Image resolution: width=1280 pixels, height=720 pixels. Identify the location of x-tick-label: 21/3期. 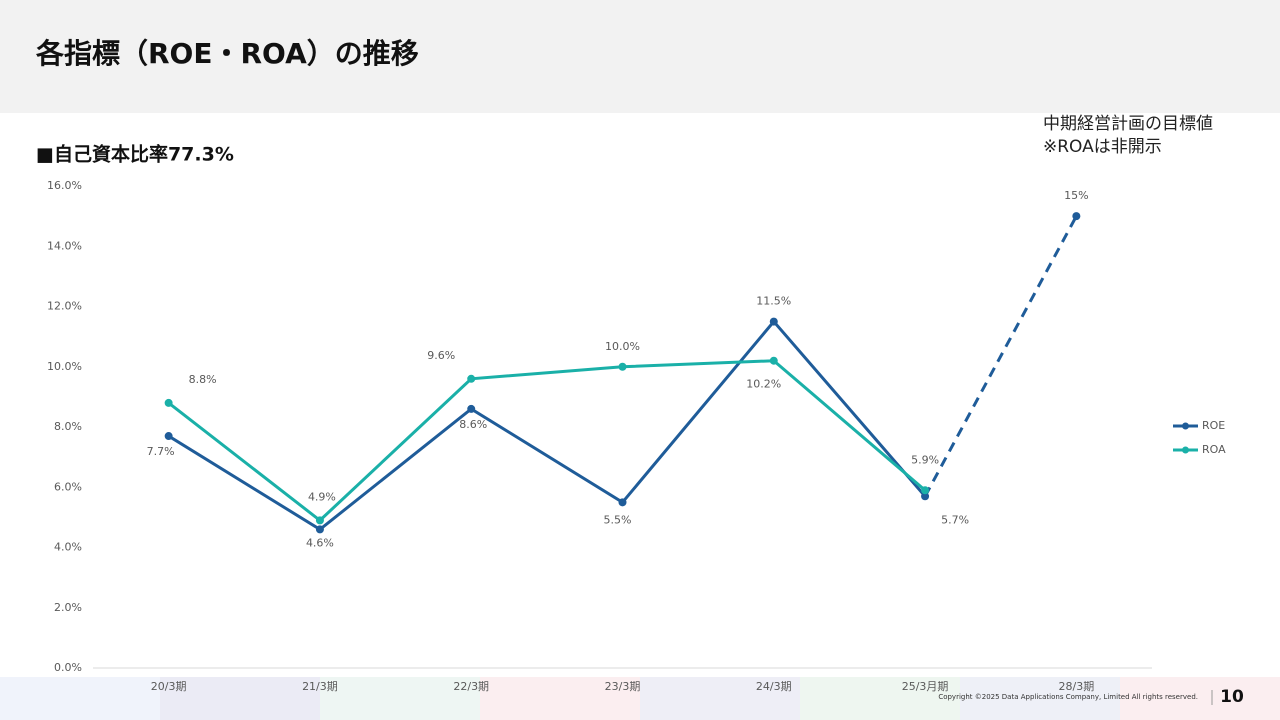
(320, 686).